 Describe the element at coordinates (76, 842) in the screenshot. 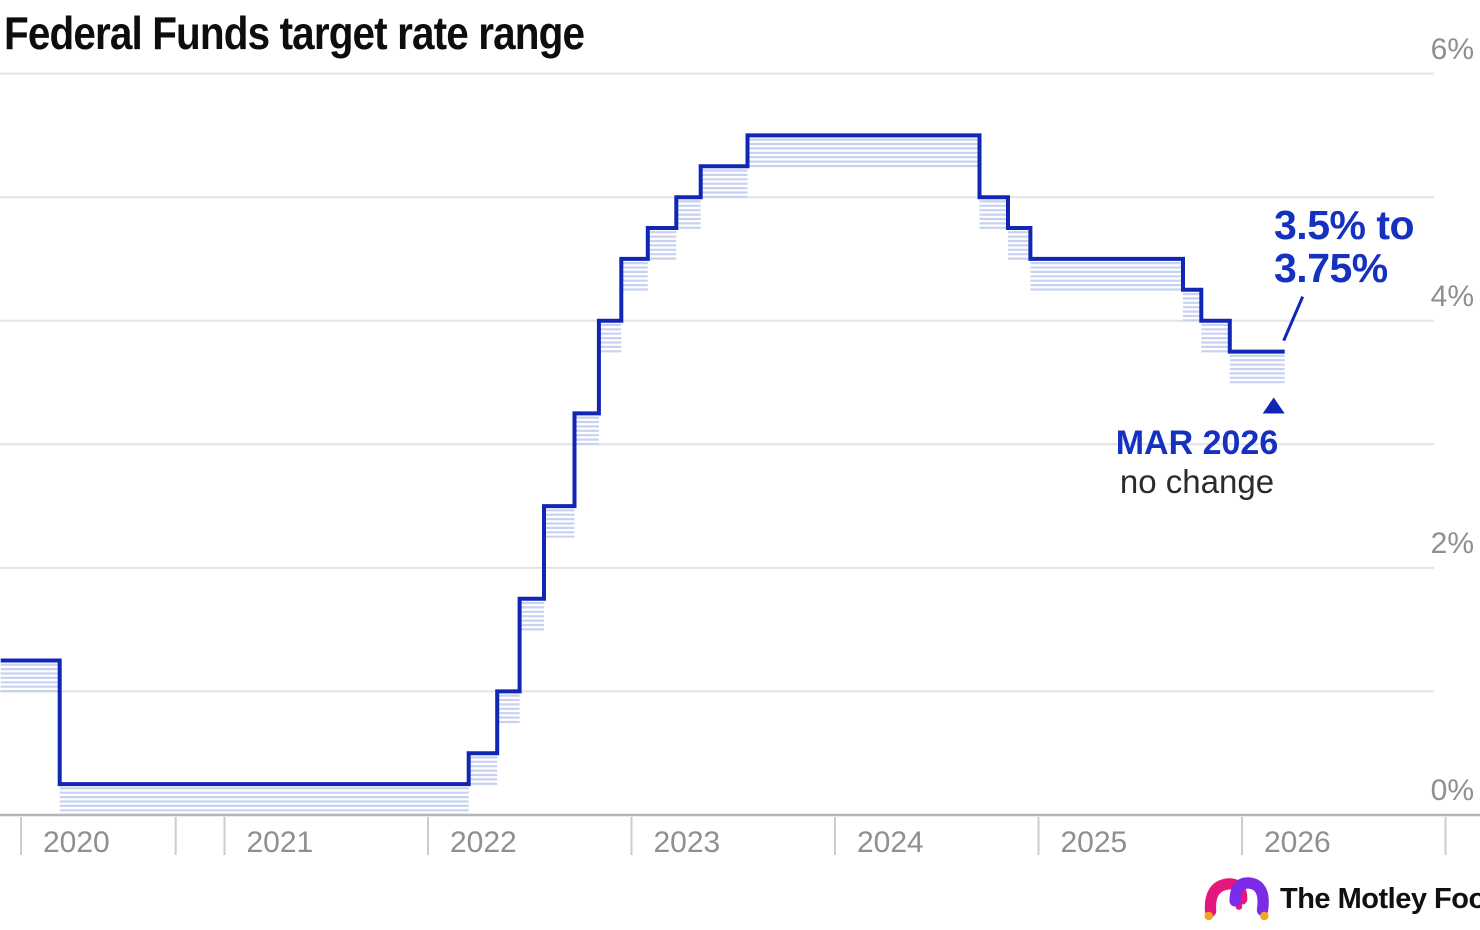

I see `x-tick-label-2020: 2020` at that location.